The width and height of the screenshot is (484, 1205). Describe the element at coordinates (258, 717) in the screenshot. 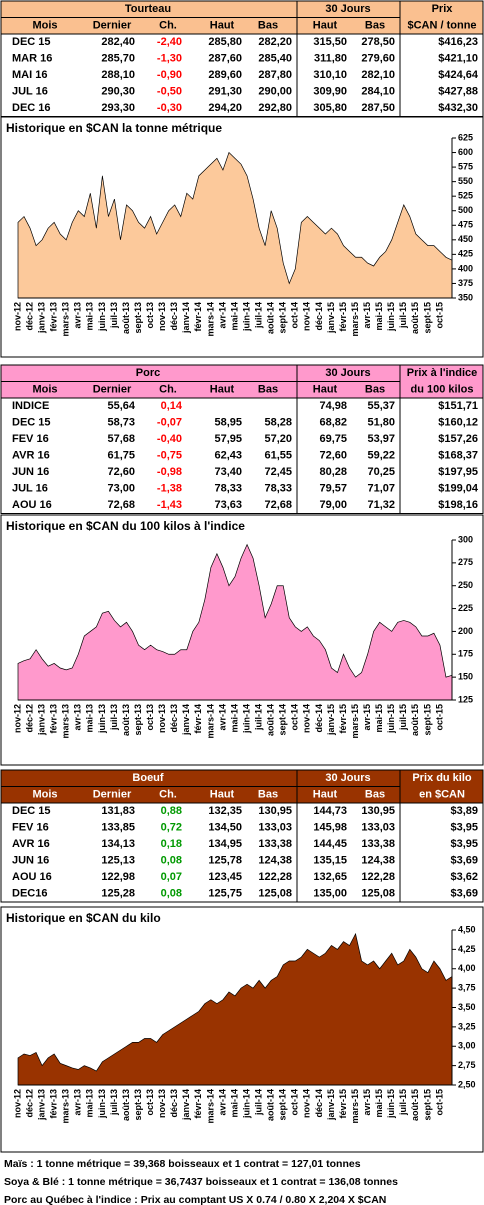

I see `x-tick-label: juil-14` at that location.